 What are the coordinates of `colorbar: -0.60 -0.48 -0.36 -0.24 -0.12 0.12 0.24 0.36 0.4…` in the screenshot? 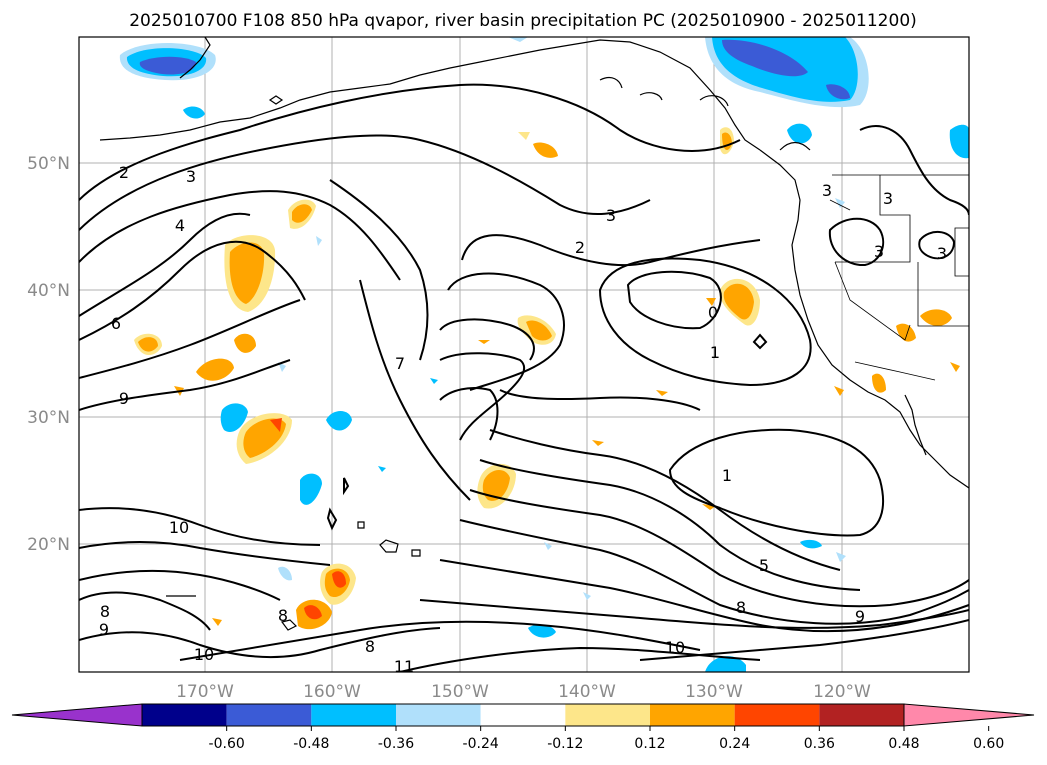 It's located at (523, 727).